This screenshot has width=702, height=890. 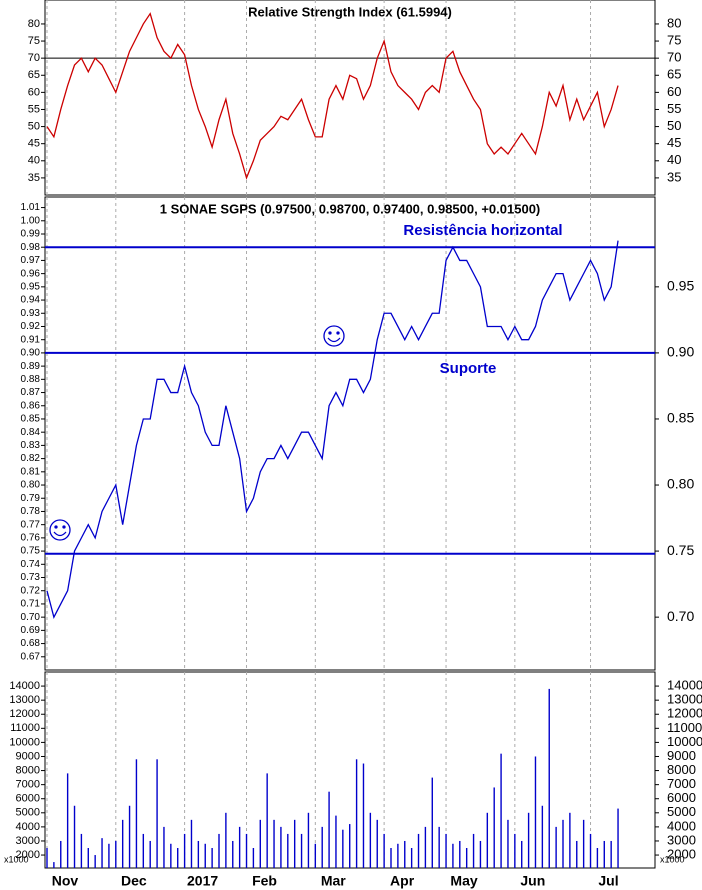 I want to click on y-tick-label: 0.80, so click(x=31, y=485).